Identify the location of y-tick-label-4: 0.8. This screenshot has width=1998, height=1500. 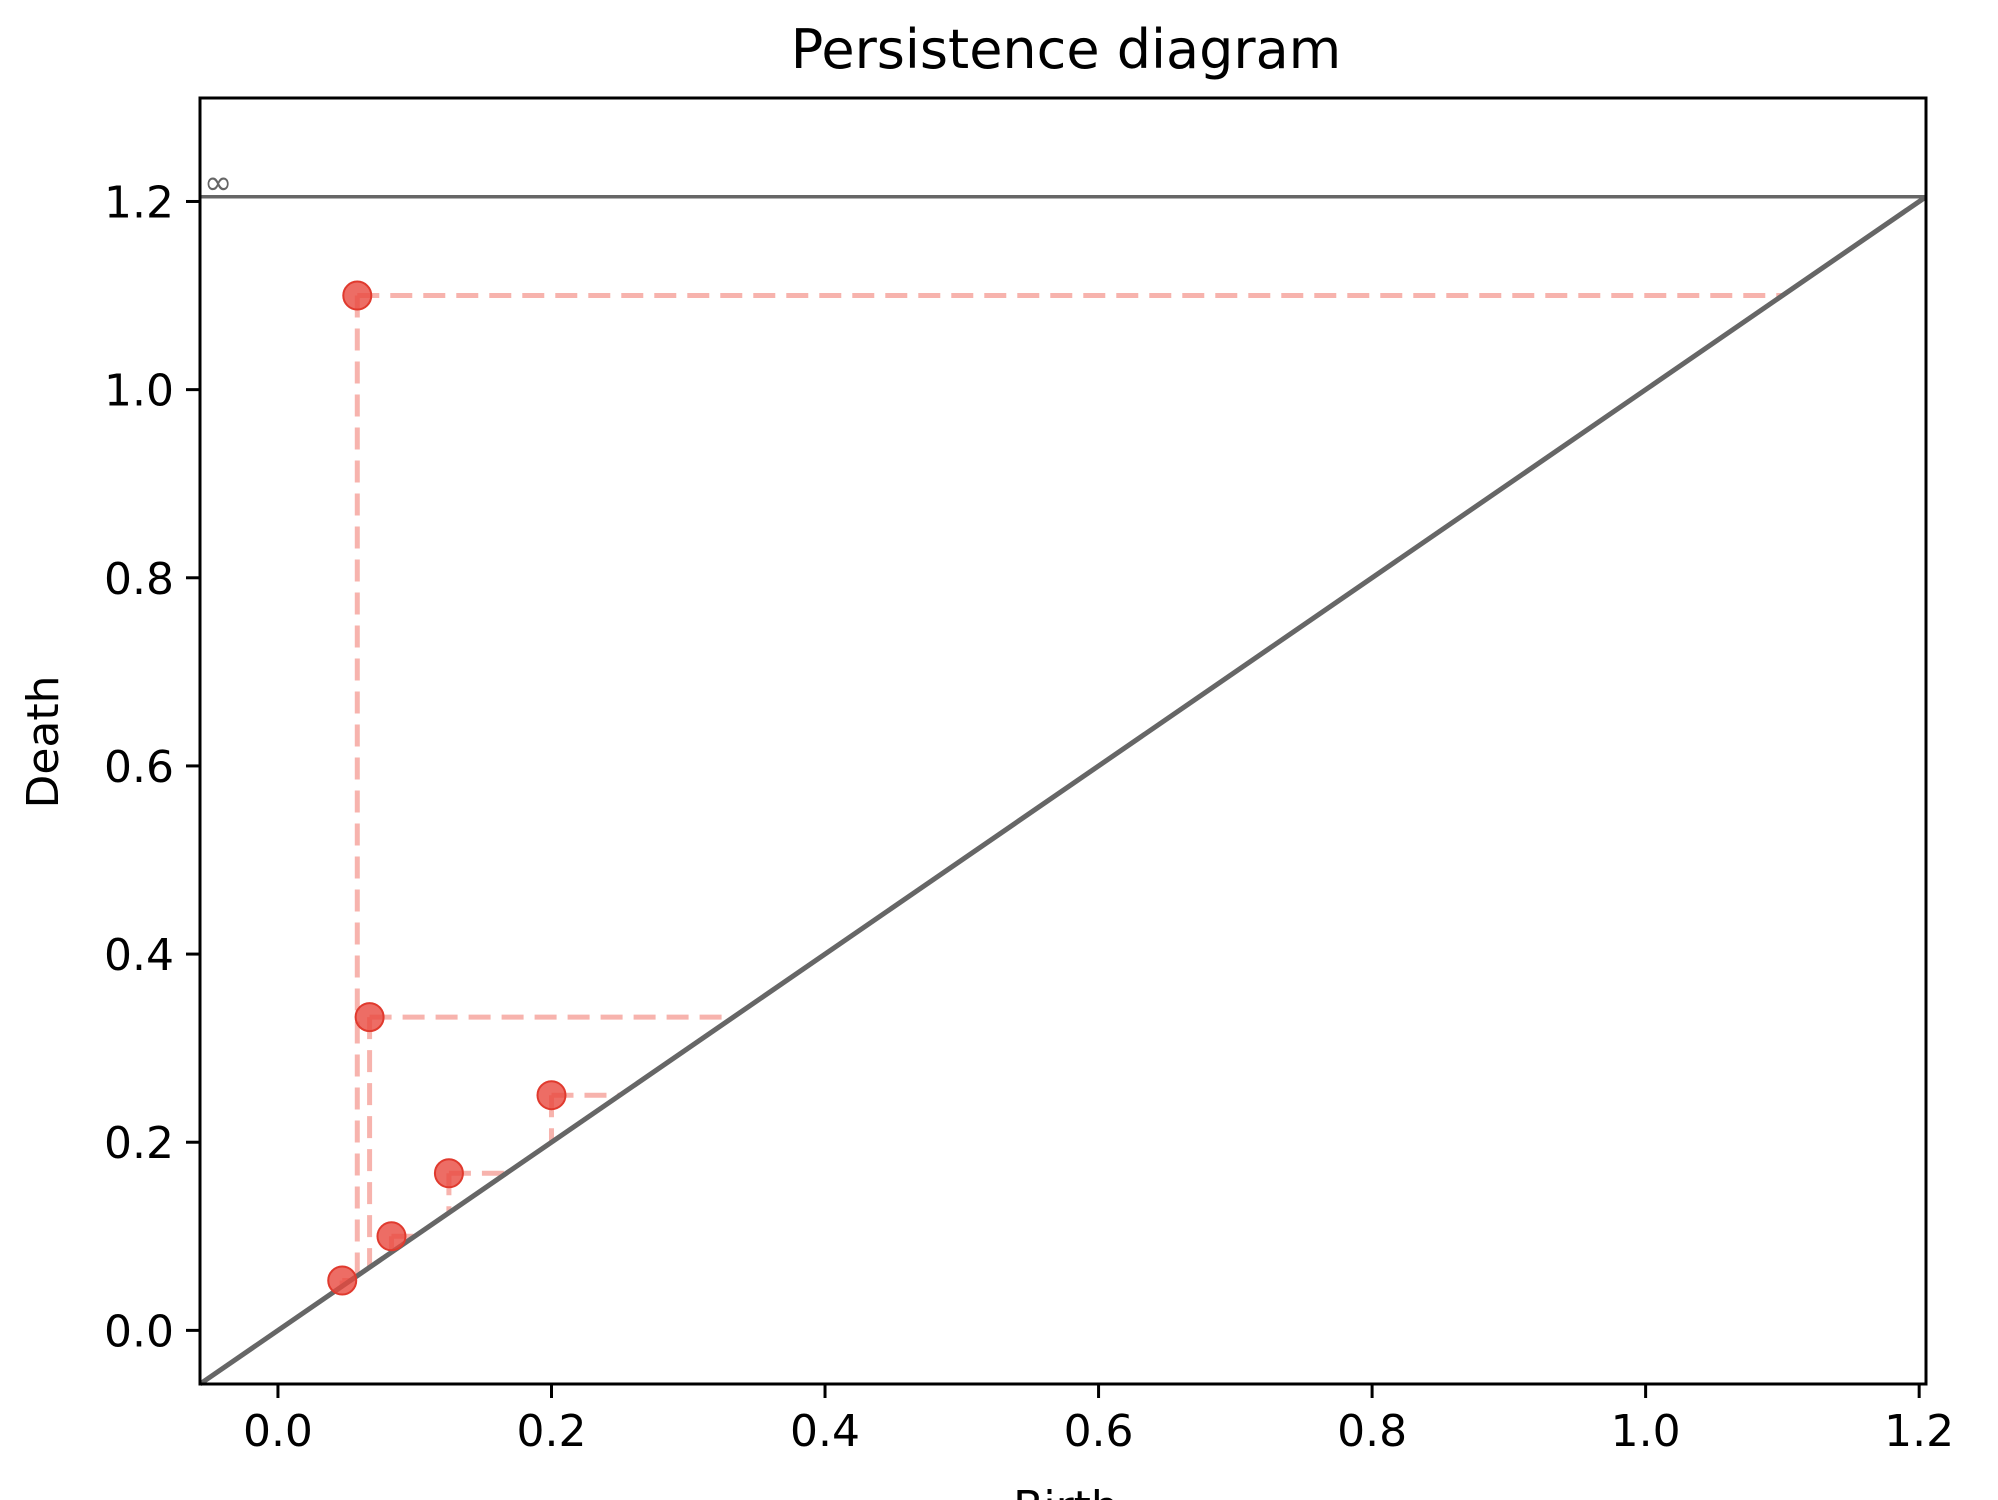
(139, 579).